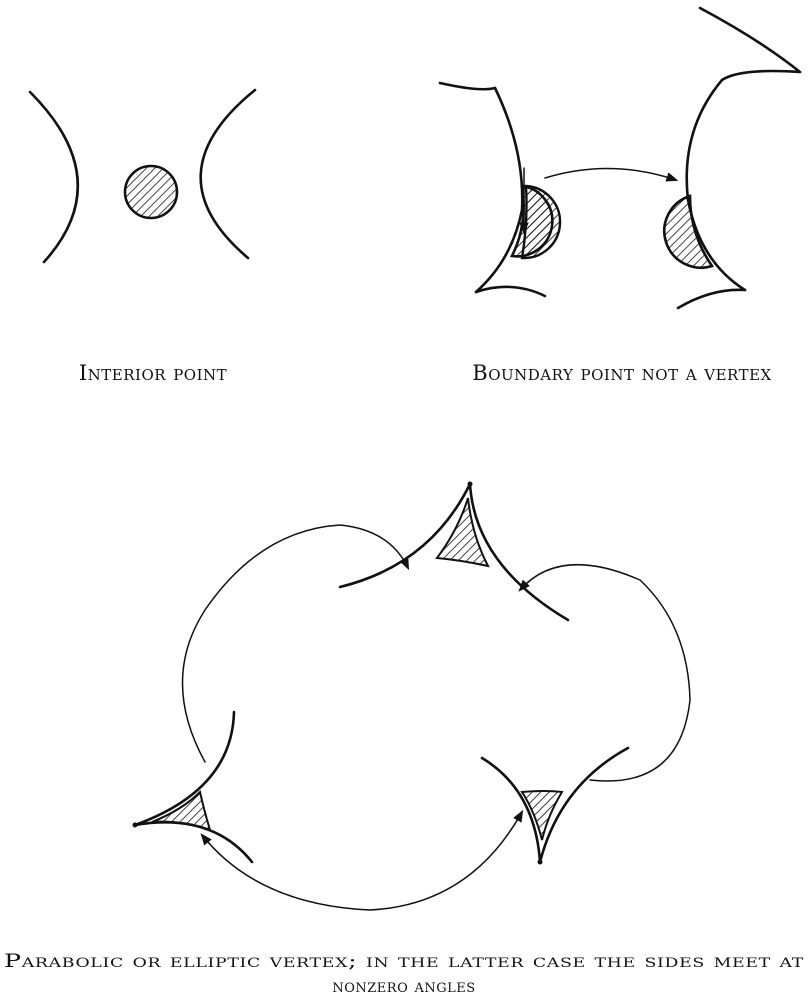 This screenshot has height=997, width=808. Describe the element at coordinates (470, 484) in the screenshot. I see `top-vertex-point` at that location.